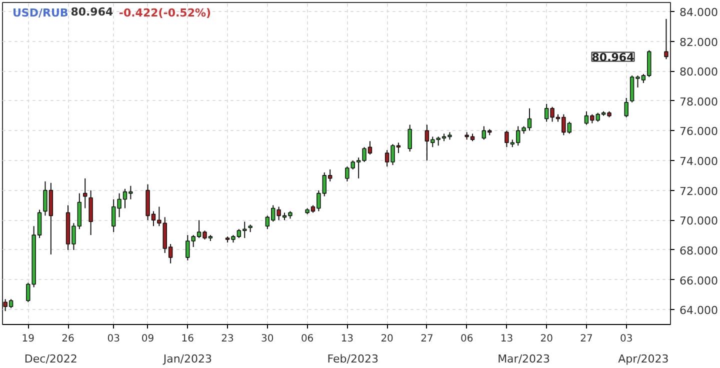  I want to click on y-tick-label: 68.000, so click(699, 251).